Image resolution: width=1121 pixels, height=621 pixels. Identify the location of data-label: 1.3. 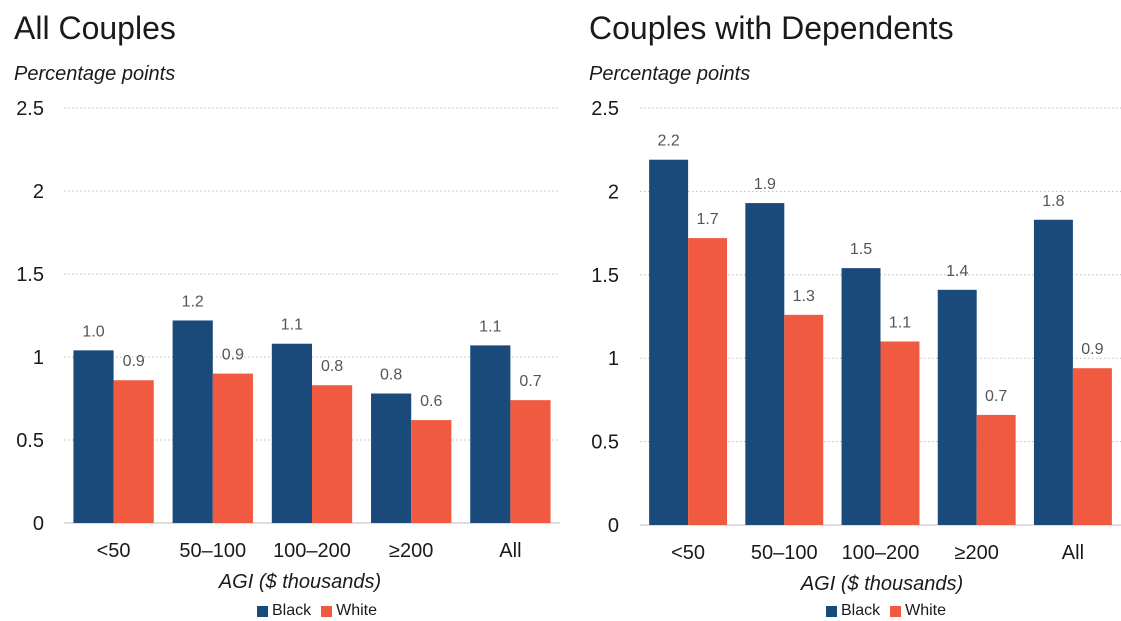
(804, 296).